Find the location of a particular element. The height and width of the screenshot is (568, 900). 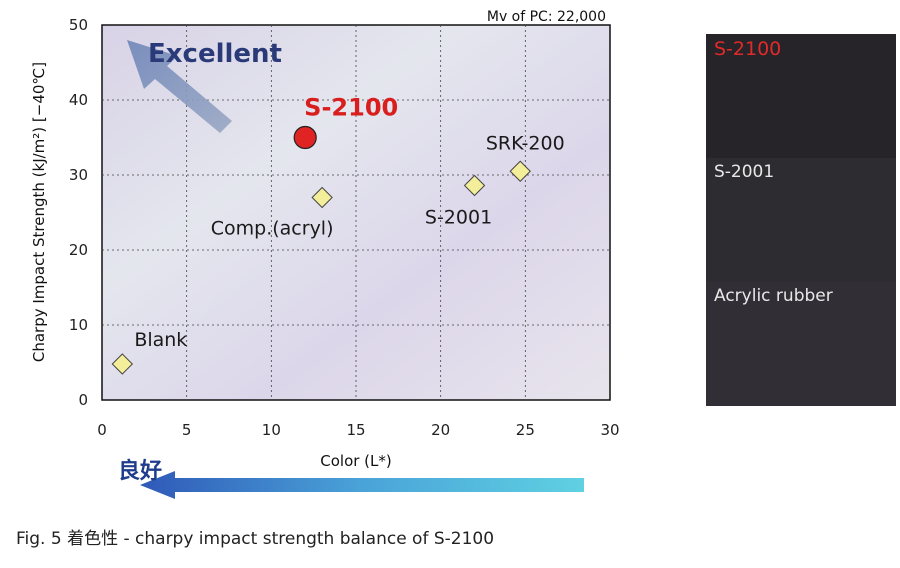

point-s-2001 is located at coordinates (474, 185).